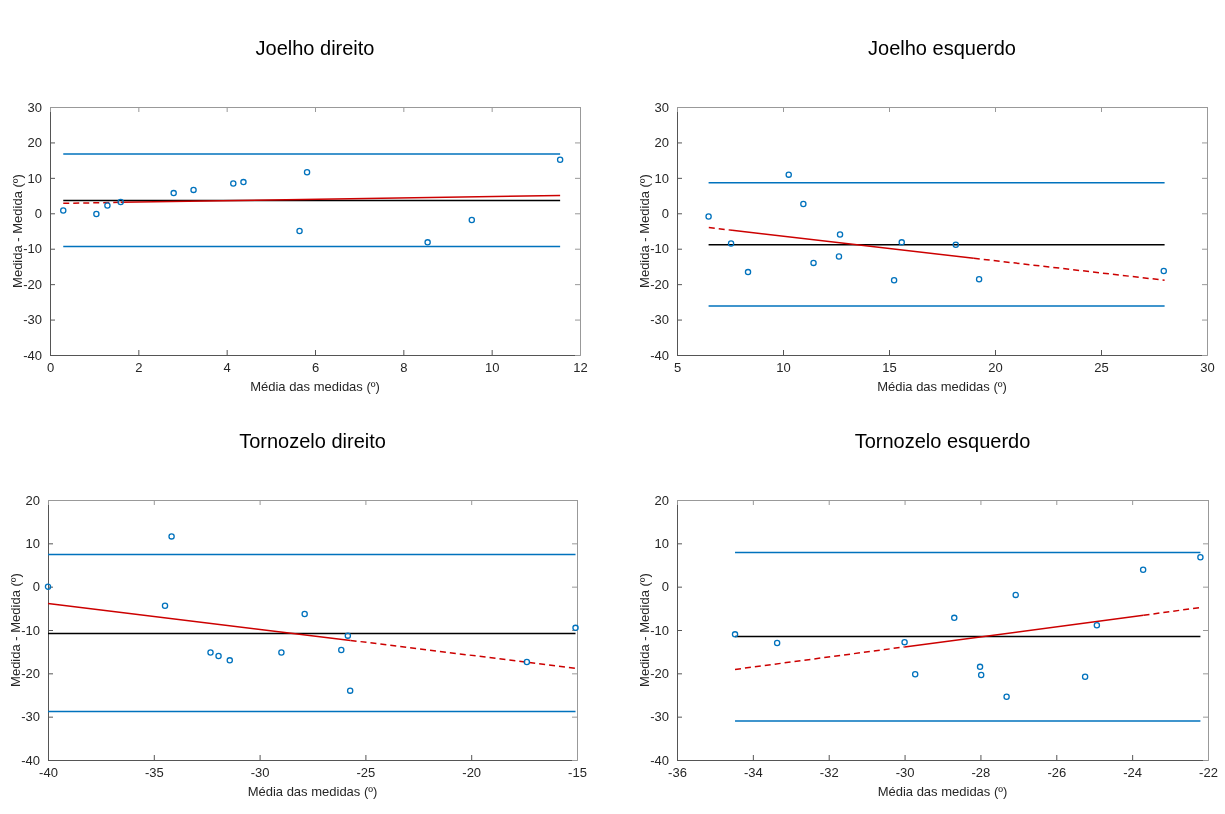 This screenshot has height=814, width=1225. I want to click on x-tick-label: 12, so click(580, 368).